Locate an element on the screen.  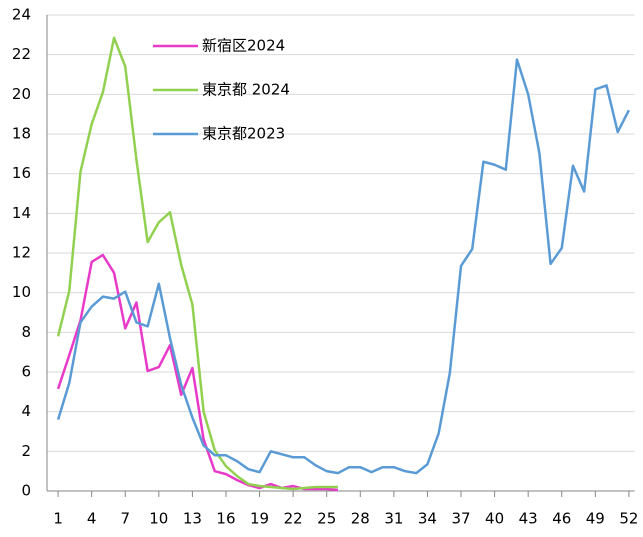
x-tick-label: 40 is located at coordinates (494, 519).